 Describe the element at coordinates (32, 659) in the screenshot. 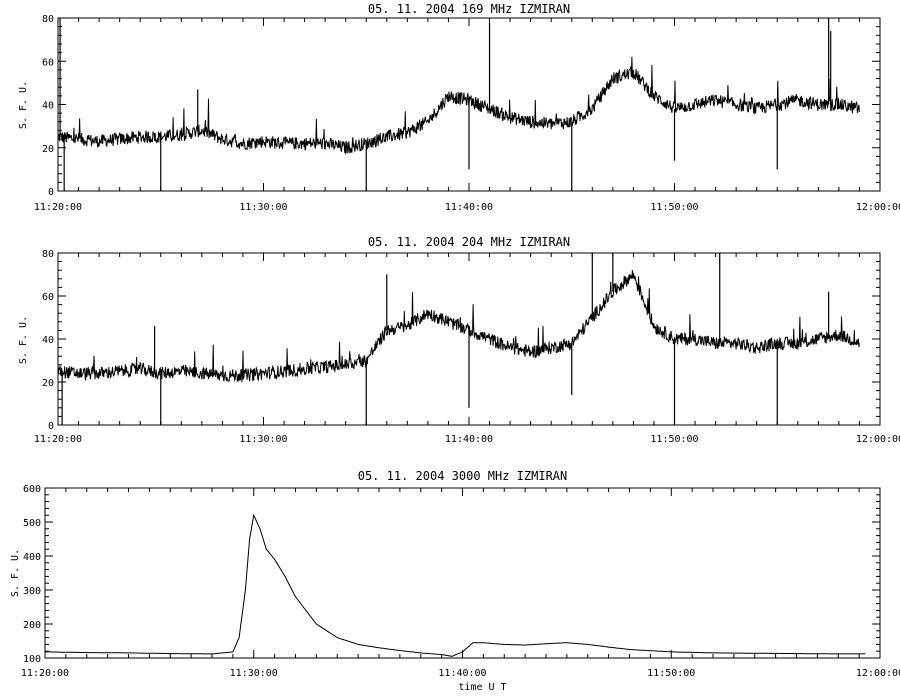

I see `y-tick-label: 100` at that location.